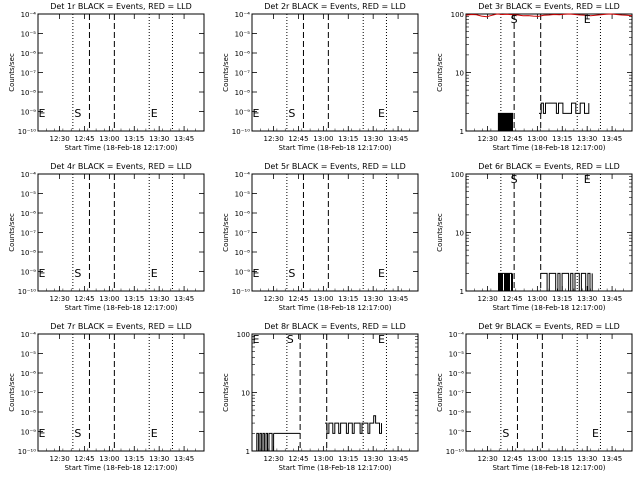  What do you see at coordinates (549, 166) in the screenshot?
I see `panel-title: Det 6r BLACK = Events, RED = LLD` at bounding box center [549, 166].